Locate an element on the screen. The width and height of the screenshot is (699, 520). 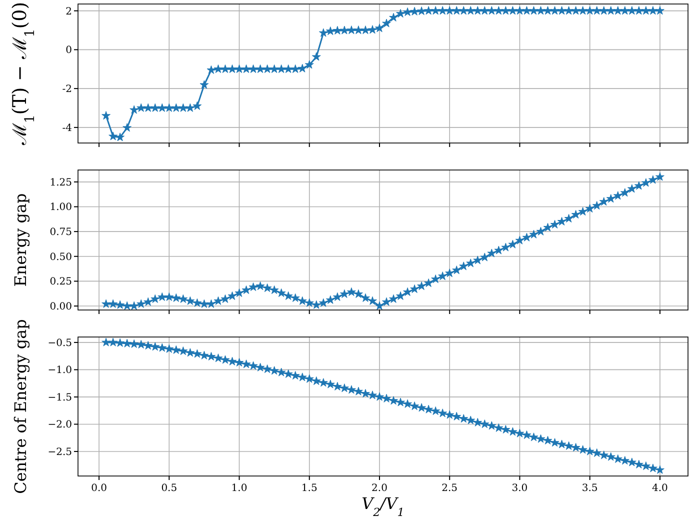
y-tick-label: 0 is located at coordinates (69, 50).